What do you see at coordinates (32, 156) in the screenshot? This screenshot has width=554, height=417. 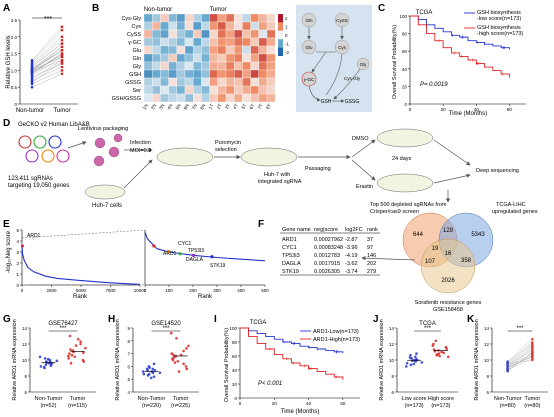 I see `plasmid-icon` at bounding box center [32, 156].